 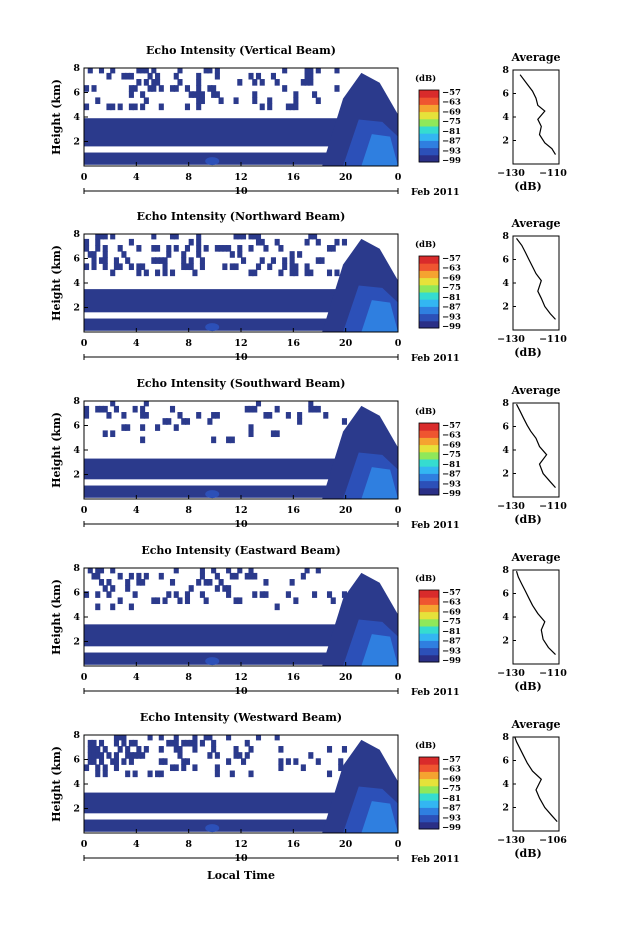 I want to click on x-tick-label: 16, so click(x=294, y=844).